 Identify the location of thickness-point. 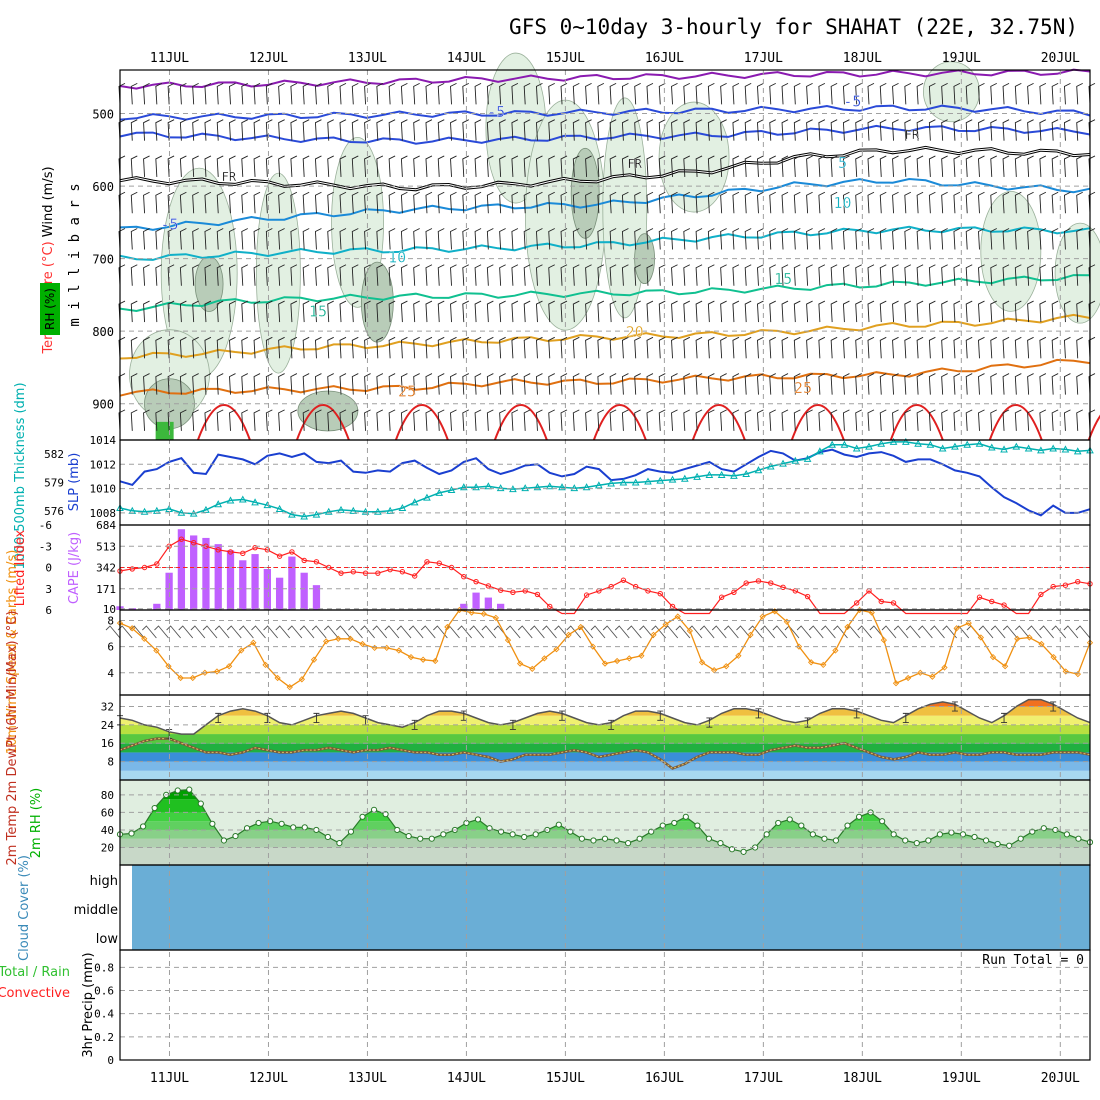
(193, 513).